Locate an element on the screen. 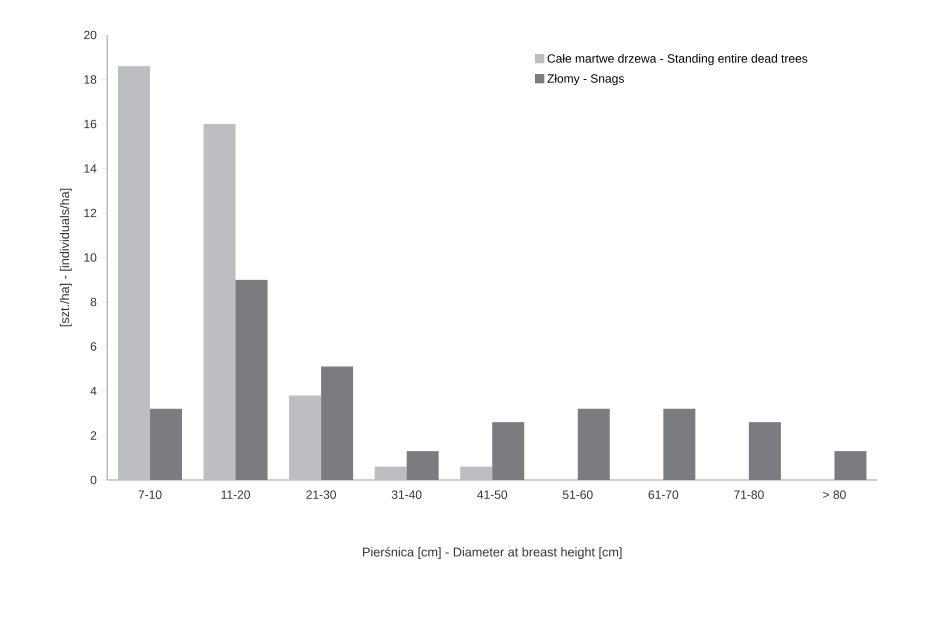 The image size is (945, 621). y-tick-label: 16 is located at coordinates (90, 124).